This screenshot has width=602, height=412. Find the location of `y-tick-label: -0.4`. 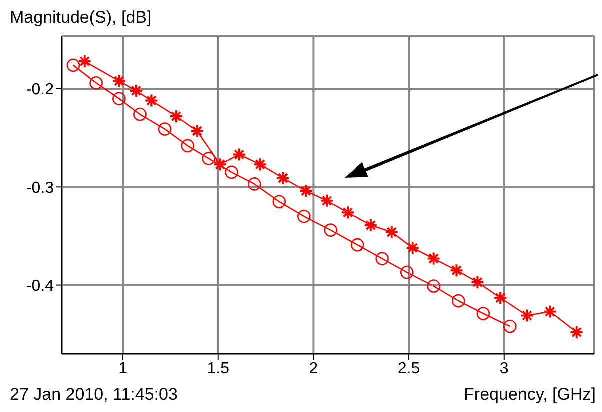

y-tick-label: -0.4 is located at coordinates (40, 286).